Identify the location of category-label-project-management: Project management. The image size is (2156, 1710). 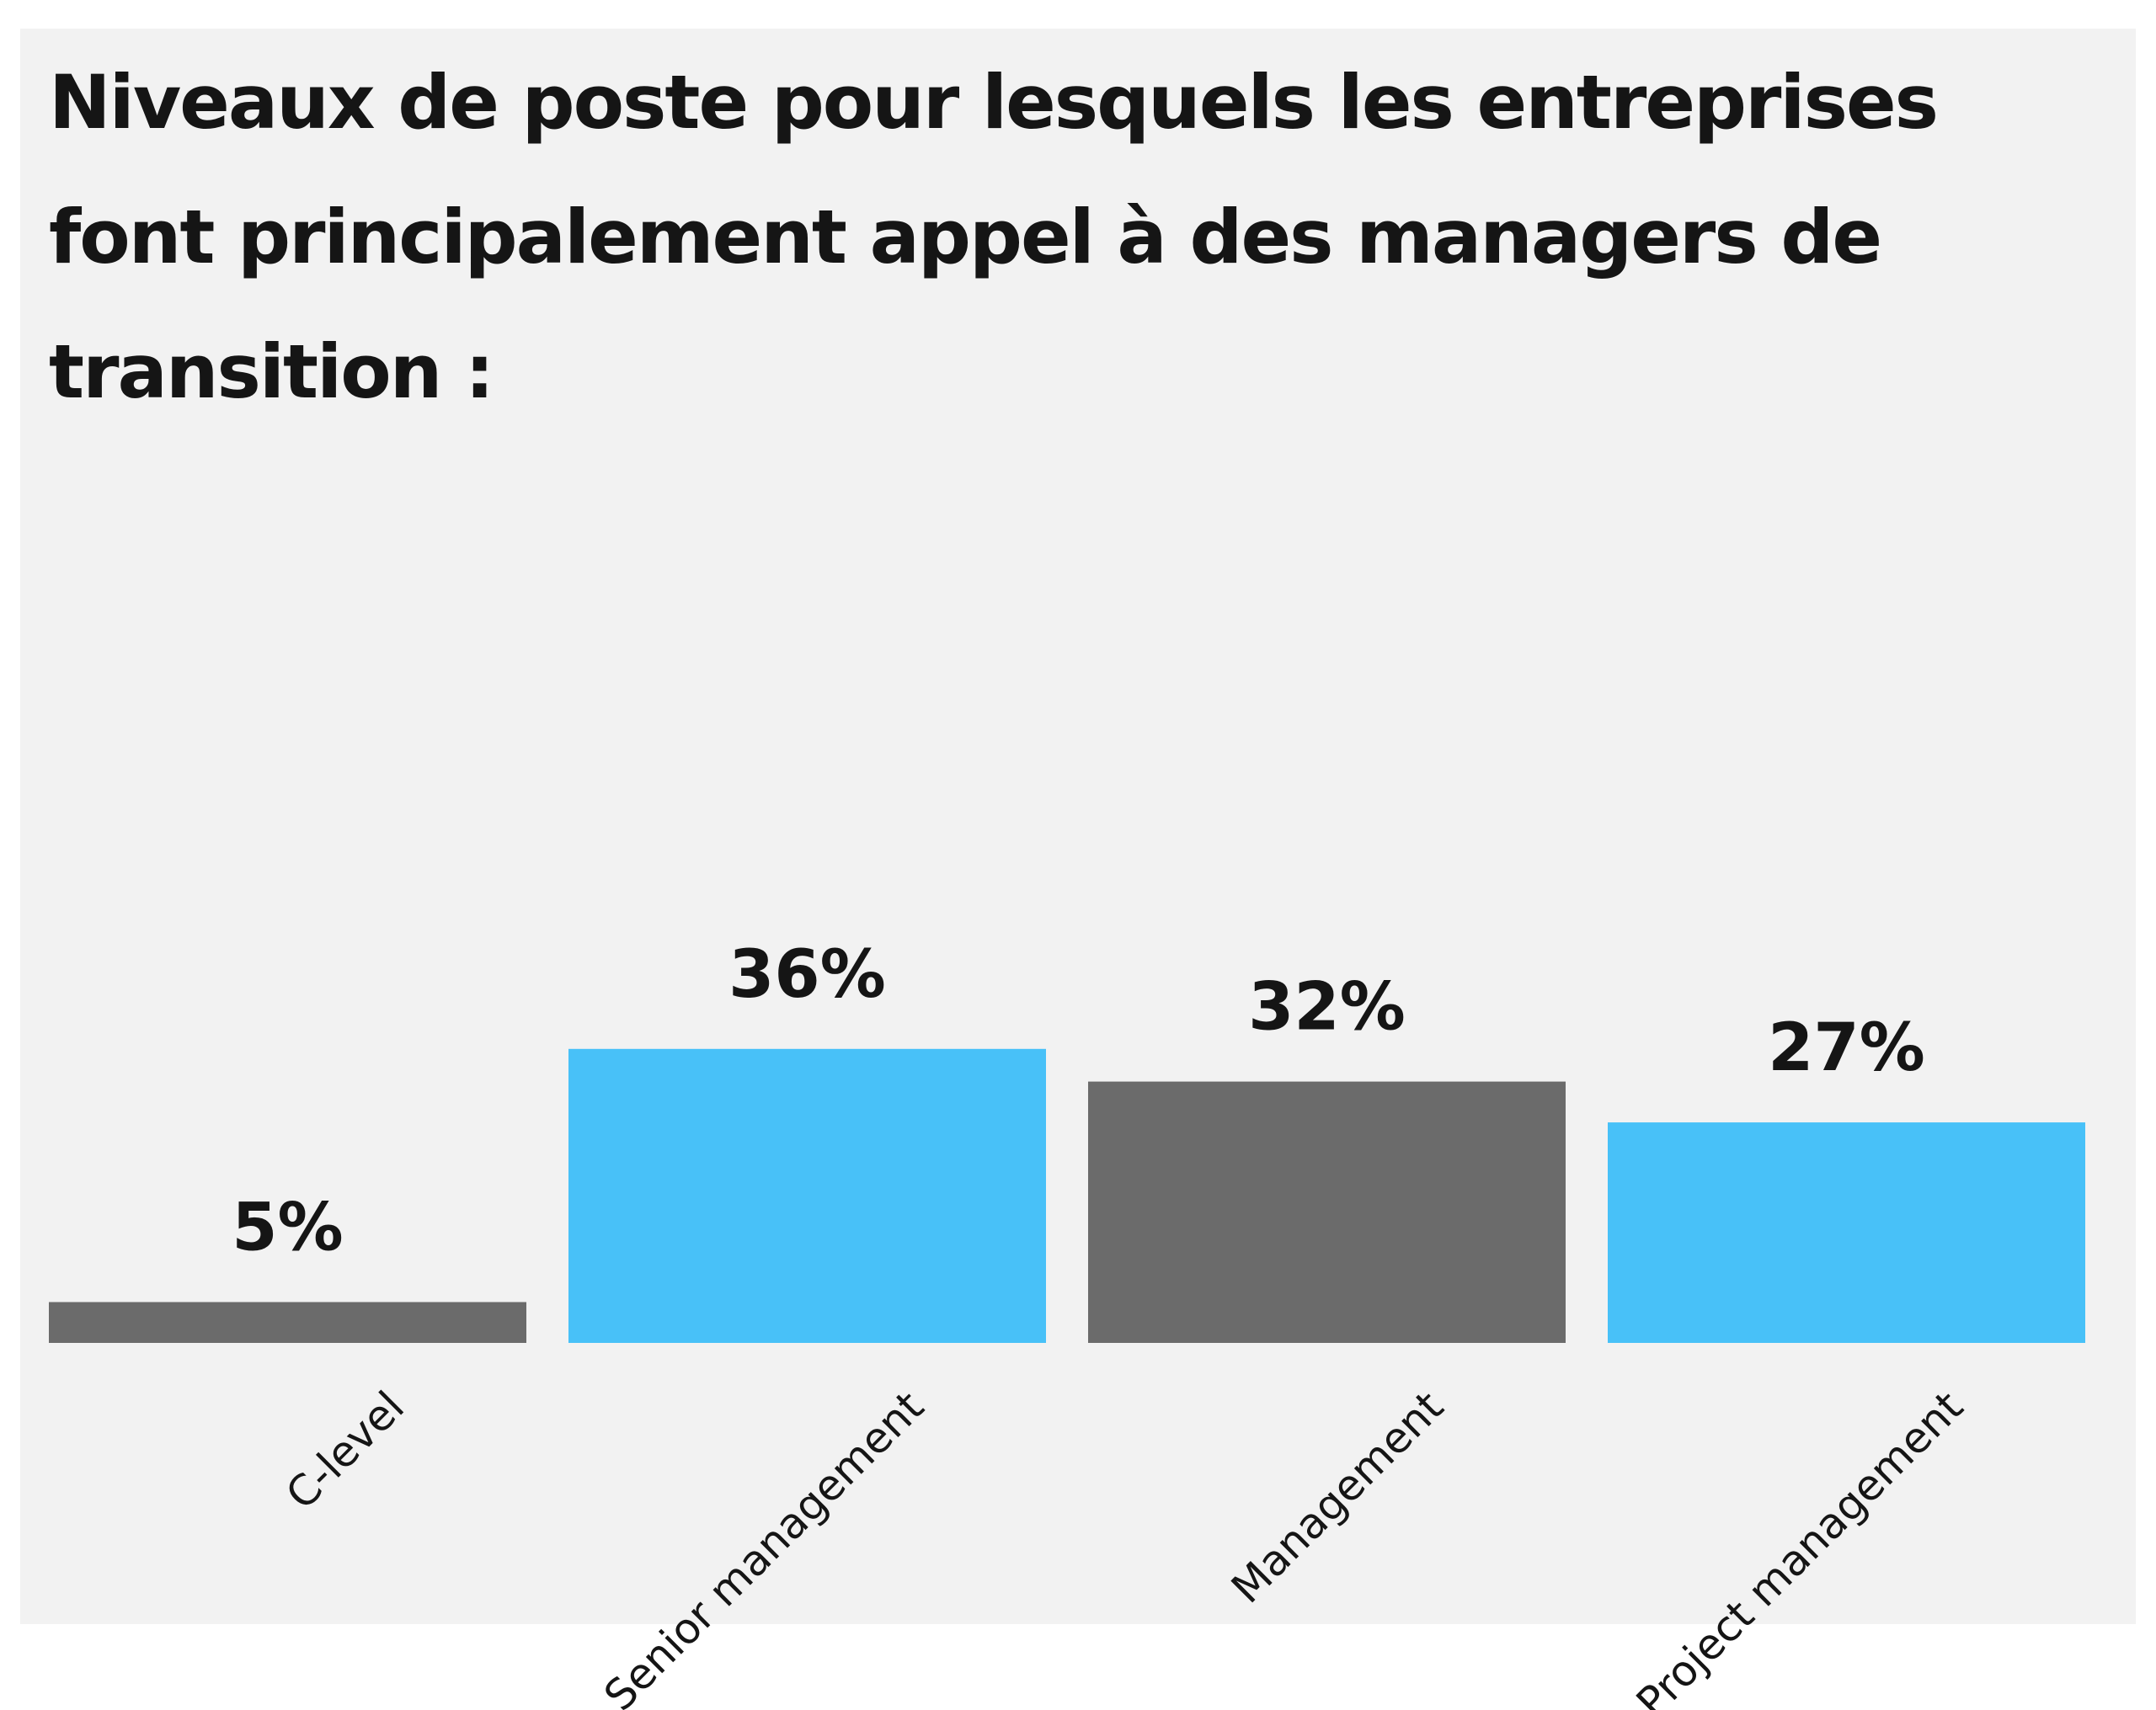
(1799, 1546).